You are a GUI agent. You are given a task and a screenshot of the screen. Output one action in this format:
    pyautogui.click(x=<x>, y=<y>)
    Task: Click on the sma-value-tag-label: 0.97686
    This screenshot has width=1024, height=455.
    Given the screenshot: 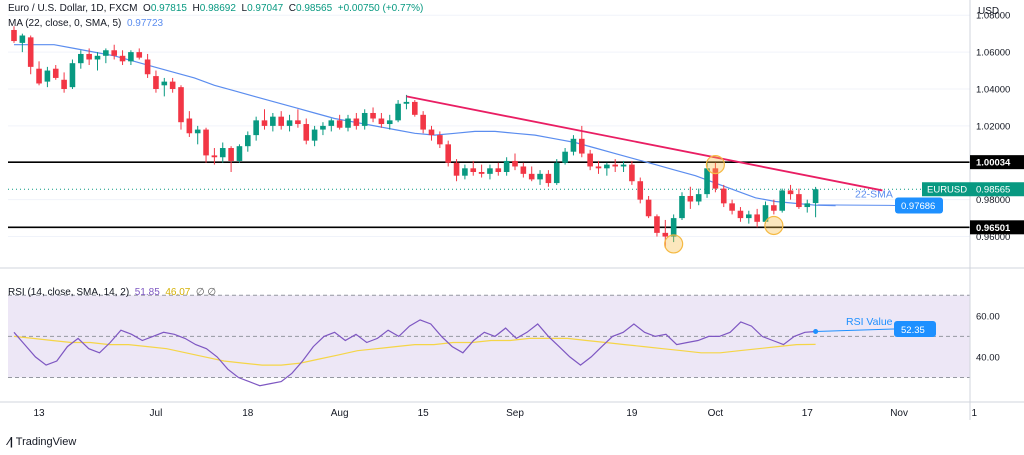 What is the action you would take?
    pyautogui.click(x=918, y=206)
    